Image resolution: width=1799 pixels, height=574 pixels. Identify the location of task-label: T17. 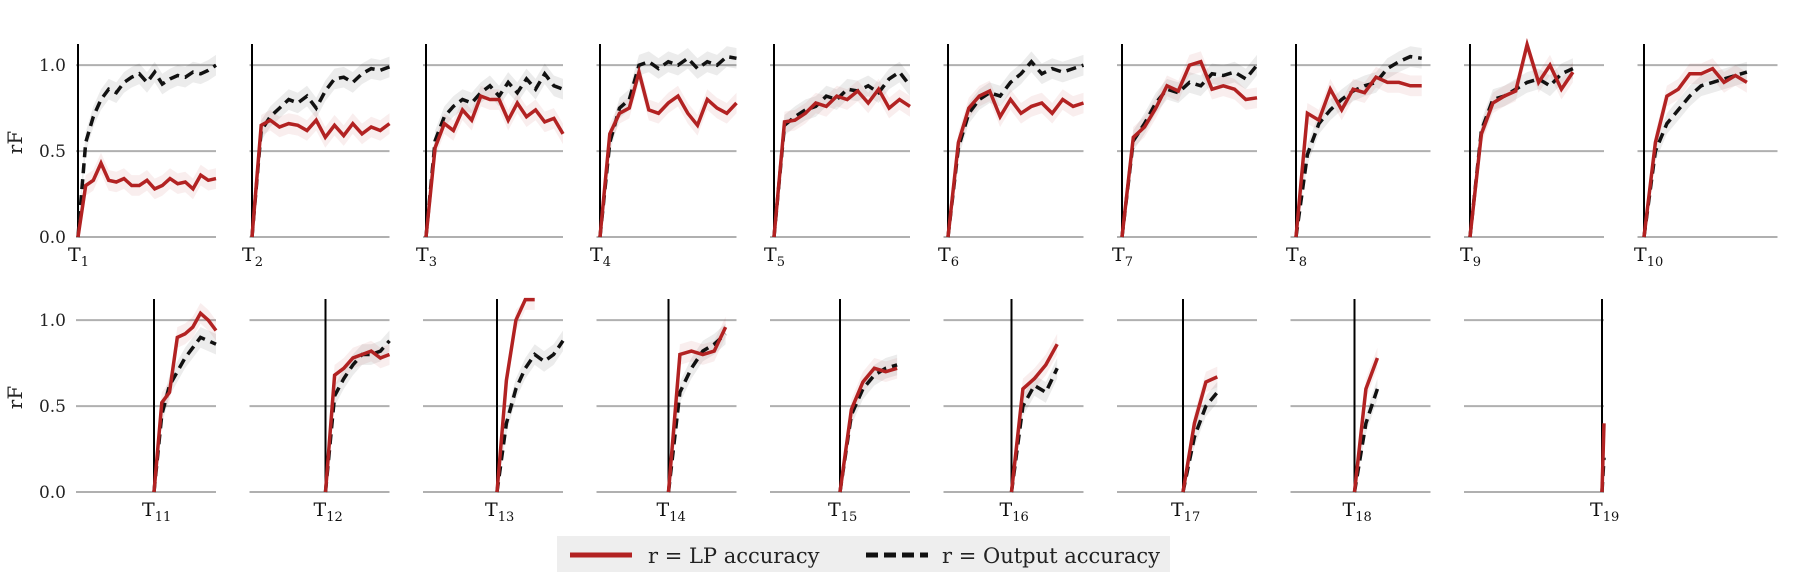
(1185, 512).